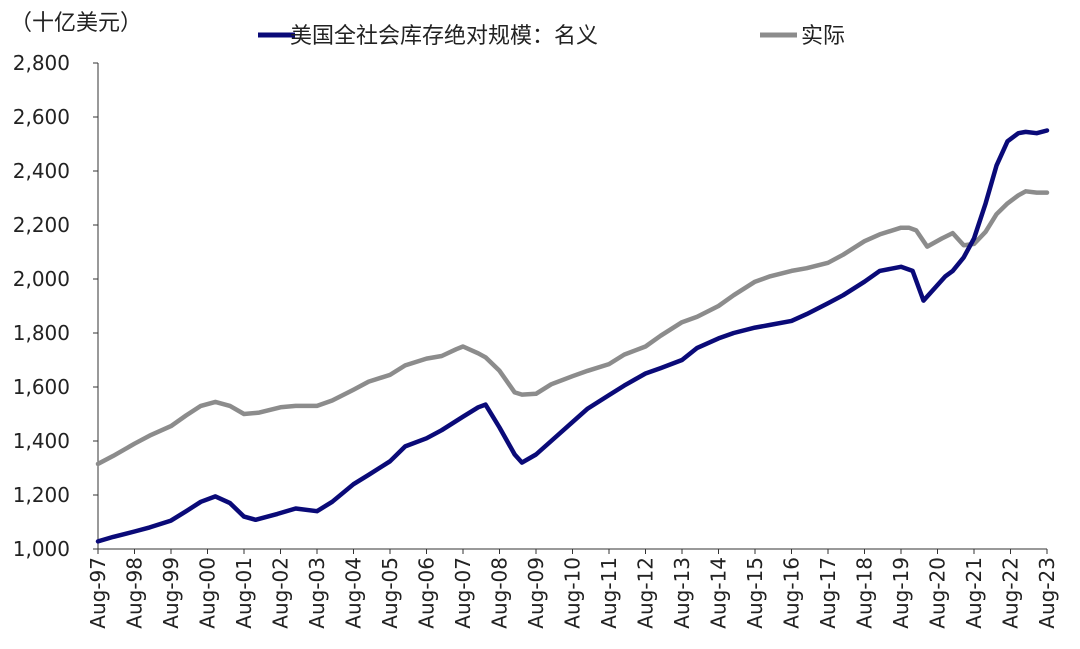  What do you see at coordinates (244, 593) in the screenshot?
I see `x-tick-label: Aug-01` at bounding box center [244, 593].